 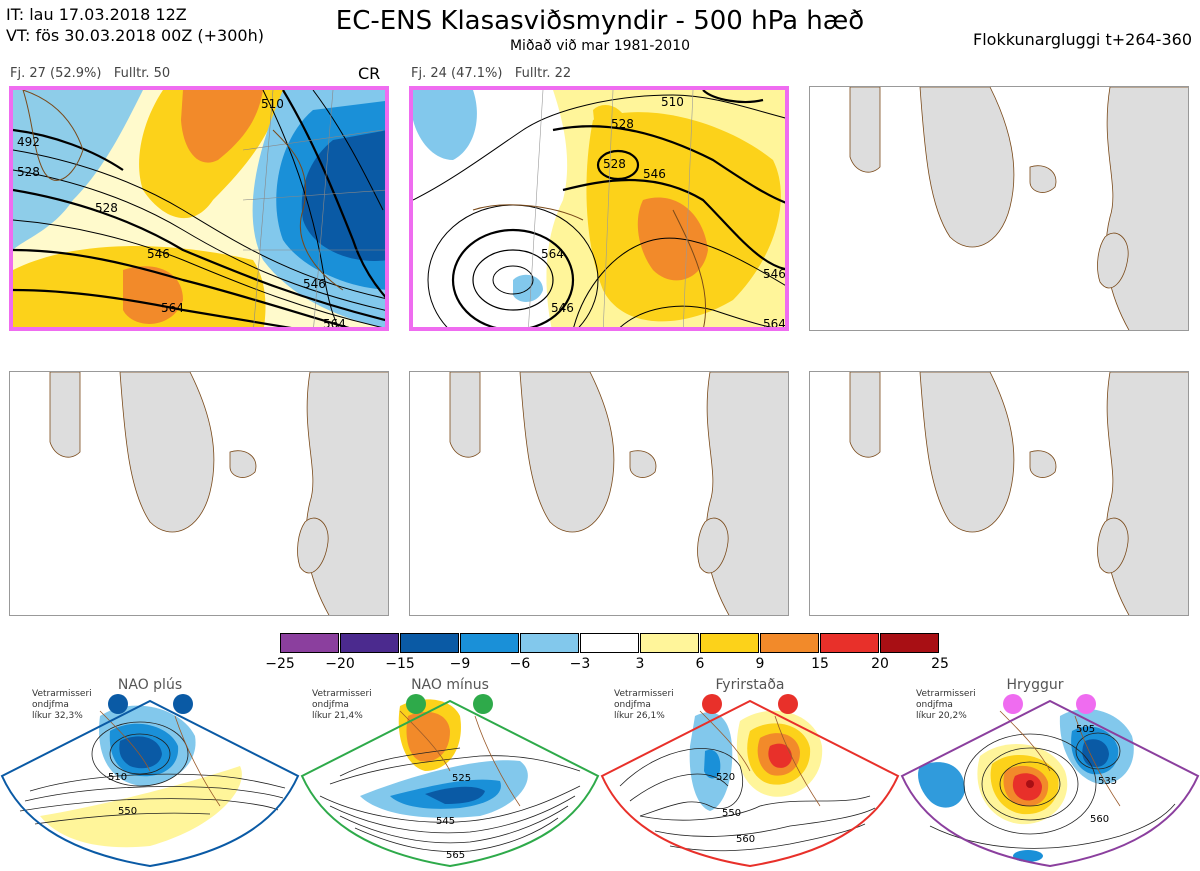 I want to click on cluster-map-2-graphic: 510 528 528 546 546 546 564 564, so click(x=599, y=210).